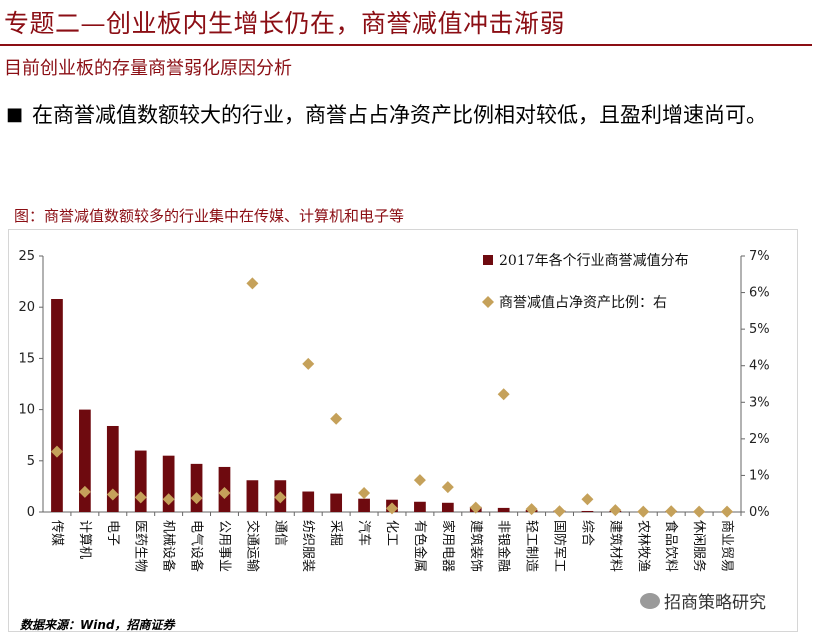 The width and height of the screenshot is (819, 636). I want to click on legend-label-point: 商誉减值占净资产比例：右, so click(583, 303).